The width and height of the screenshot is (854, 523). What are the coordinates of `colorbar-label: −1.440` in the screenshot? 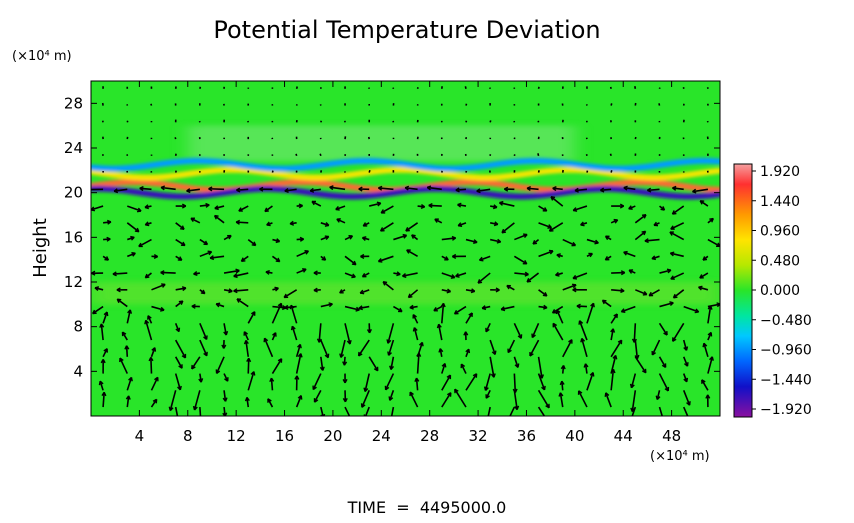 It's located at (786, 380).